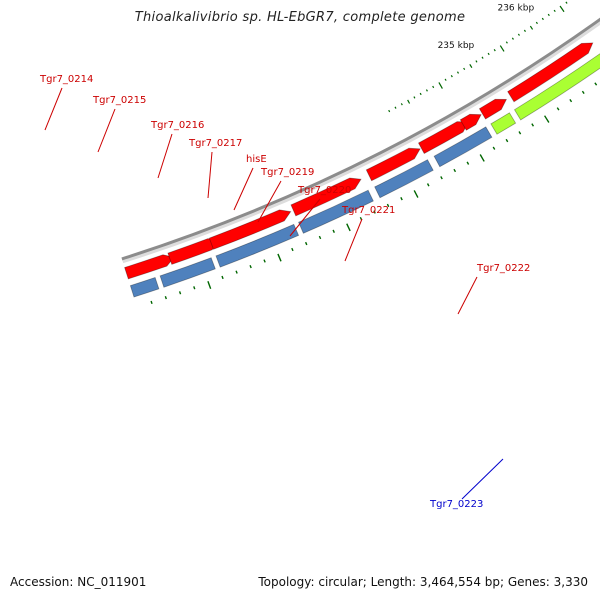 The width and height of the screenshot is (600, 600). What do you see at coordinates (326, 197) in the screenshot?
I see `cds-arc-d` at bounding box center [326, 197].